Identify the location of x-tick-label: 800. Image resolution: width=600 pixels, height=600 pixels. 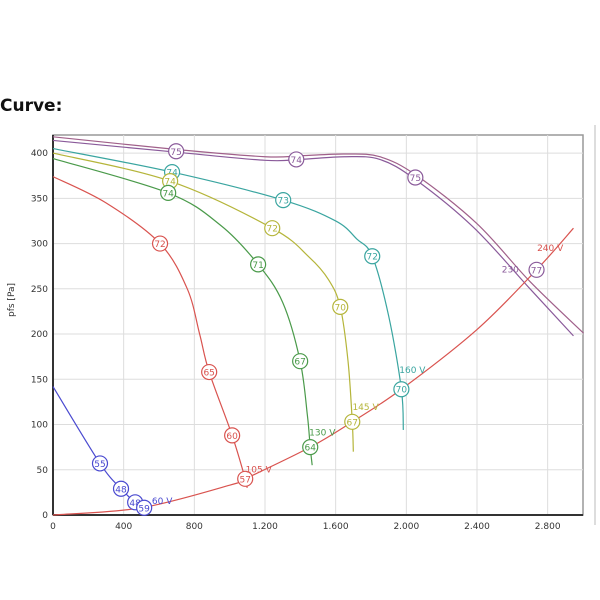
(194, 527).